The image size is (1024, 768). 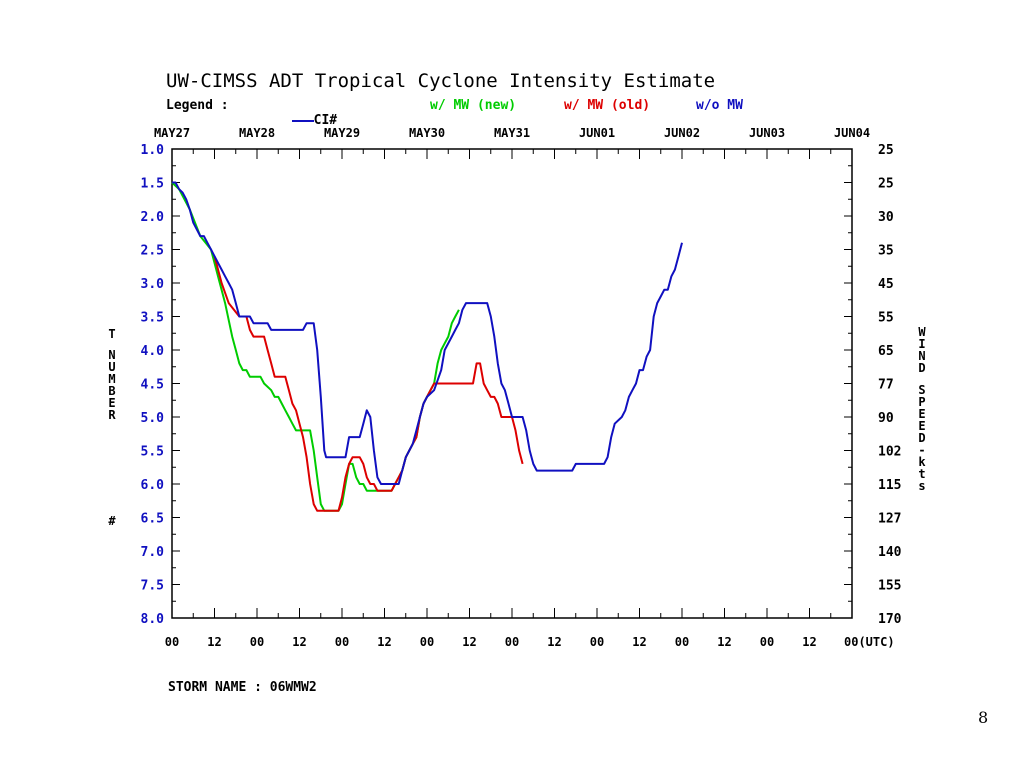 I want to click on y-axis-label-char: B, so click(x=111, y=391).